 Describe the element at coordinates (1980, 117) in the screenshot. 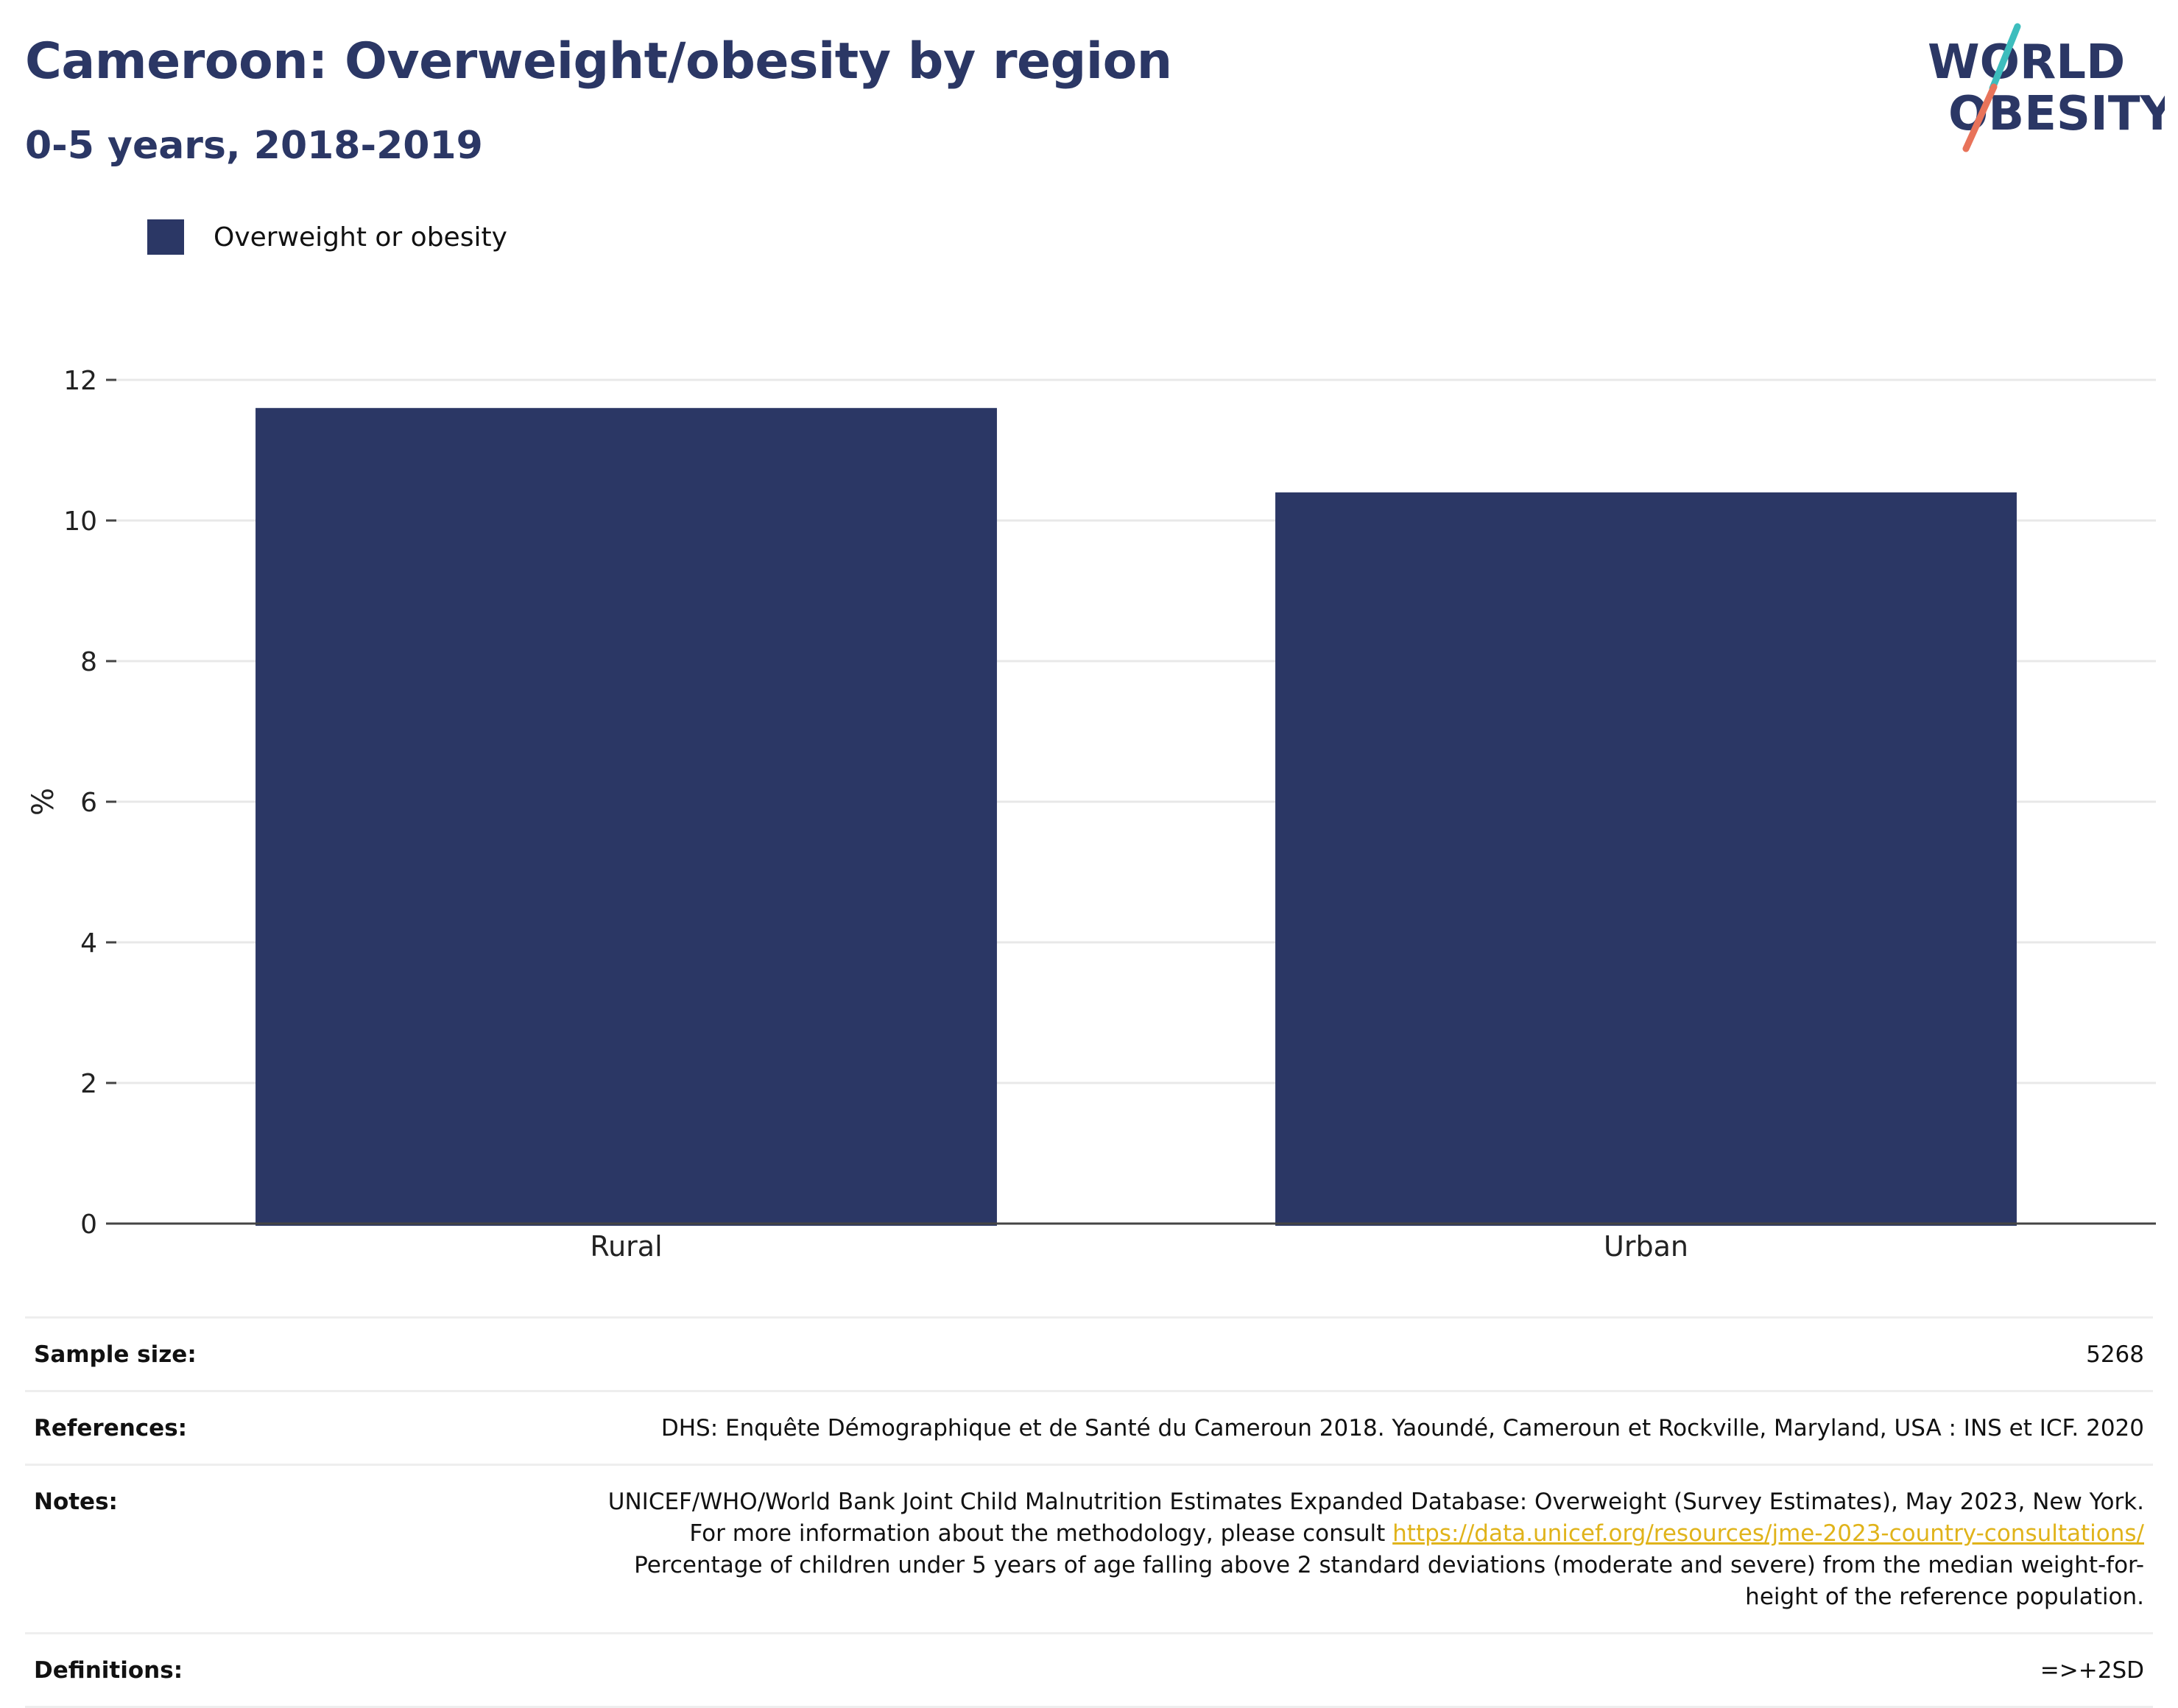

I see `logo-slash-coral` at that location.